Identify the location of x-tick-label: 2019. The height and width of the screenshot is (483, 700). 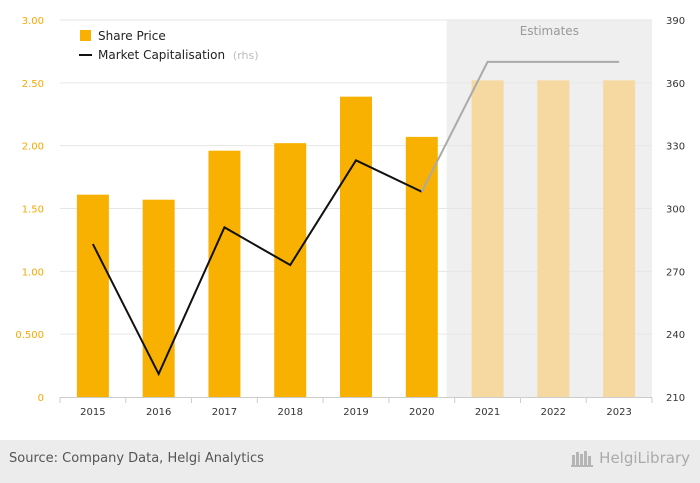
(355, 412).